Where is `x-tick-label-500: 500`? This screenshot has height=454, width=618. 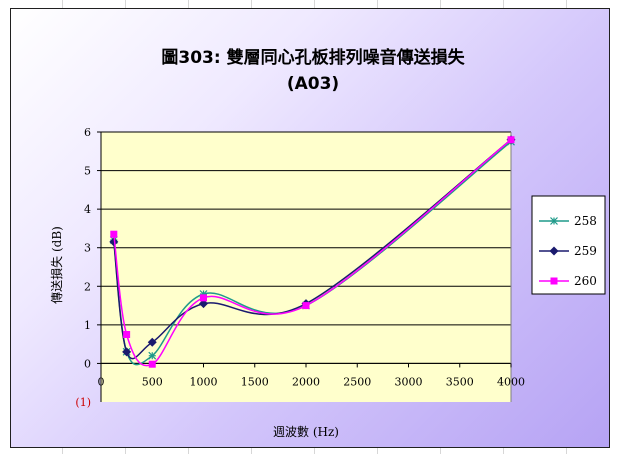 x-tick-label-500: 500 is located at coordinates (152, 381).